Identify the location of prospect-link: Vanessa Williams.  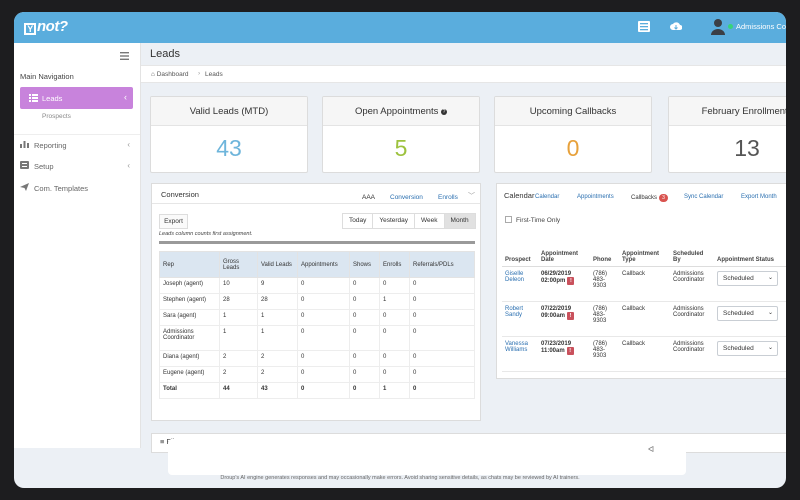
(520, 354).